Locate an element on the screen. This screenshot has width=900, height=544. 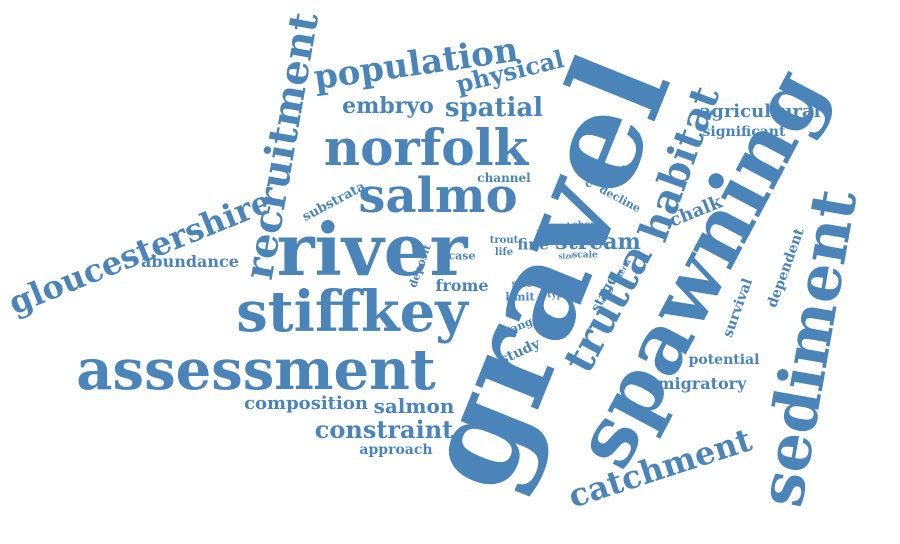
word-embryo: embryo is located at coordinates (388, 106).